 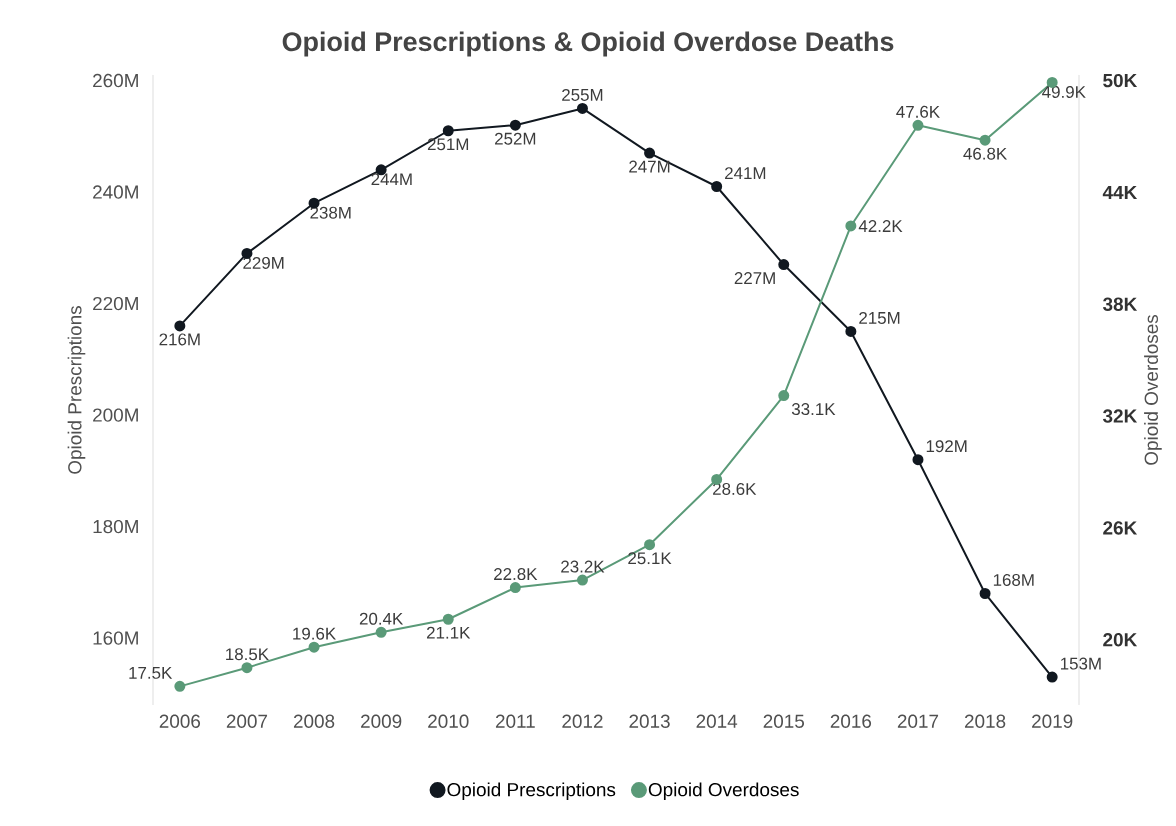 I want to click on y2-axis-title: Opioid Overdoses, so click(x=1153, y=389).